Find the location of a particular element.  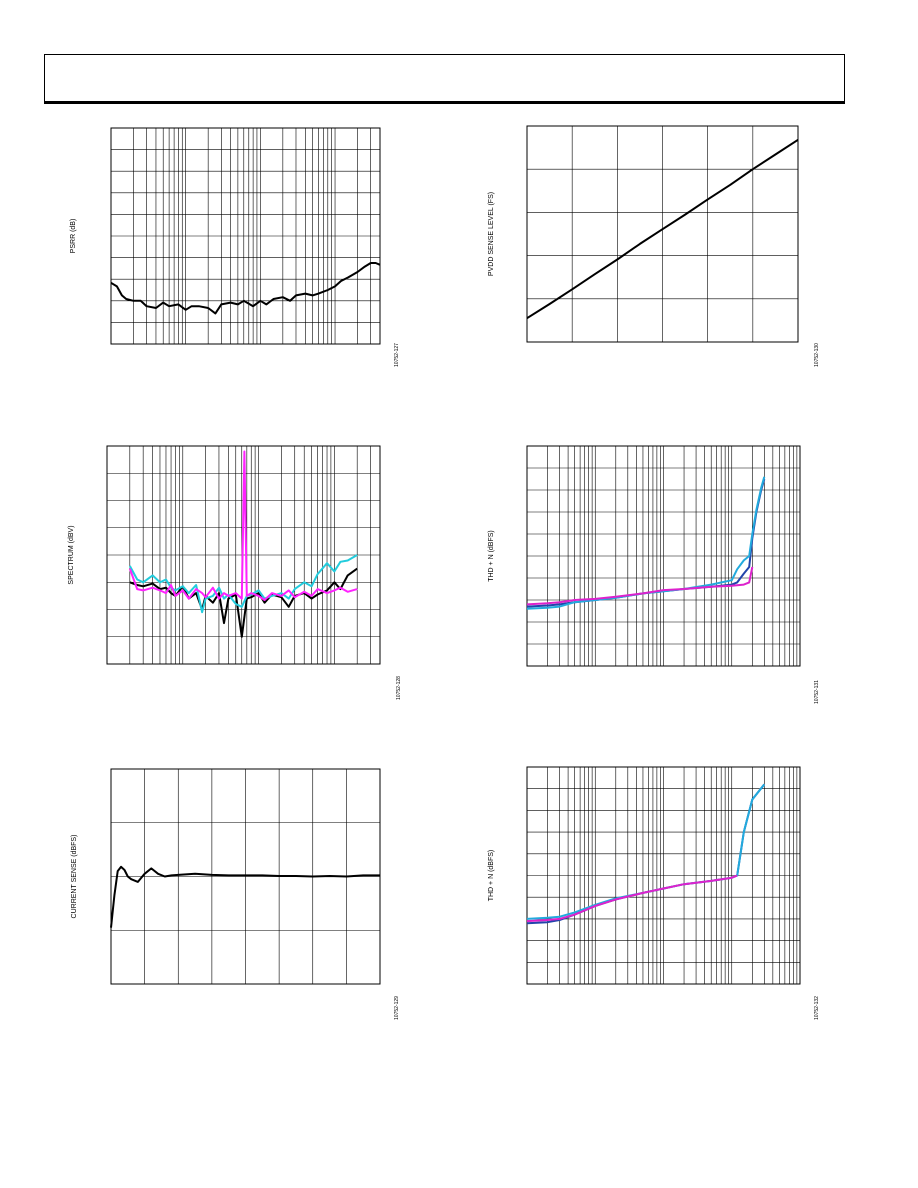

figure-id: 10752-132 is located at coordinates (817, 1008).